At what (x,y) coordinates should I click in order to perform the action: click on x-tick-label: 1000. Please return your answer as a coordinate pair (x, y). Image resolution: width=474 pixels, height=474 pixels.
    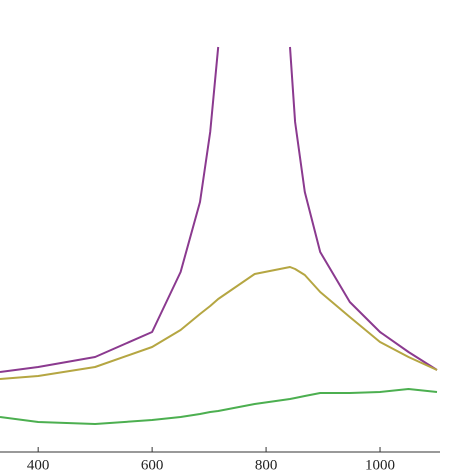
    Looking at the image, I should click on (380, 465).